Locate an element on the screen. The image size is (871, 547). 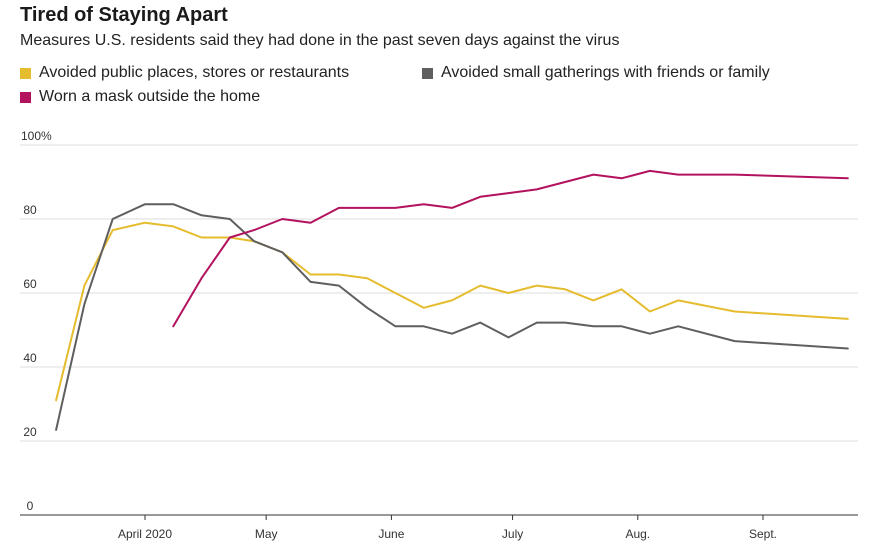
legend-swatch-small-gatherings is located at coordinates (427, 73).